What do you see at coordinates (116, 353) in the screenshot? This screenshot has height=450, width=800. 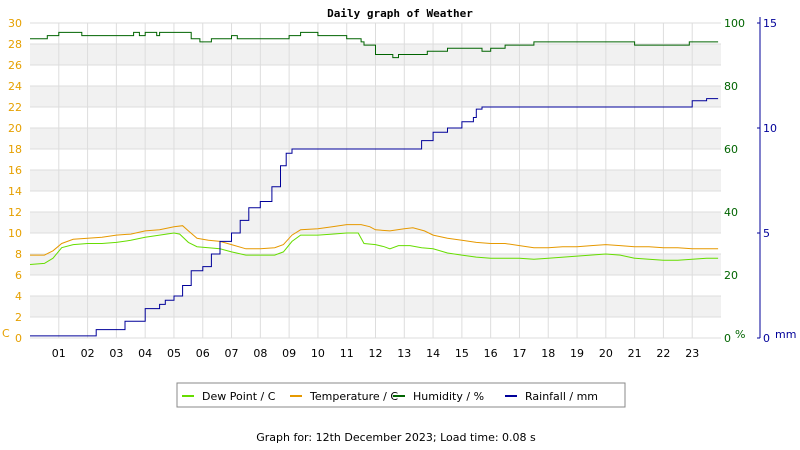 I see `x-tick-label: 03` at bounding box center [116, 353].